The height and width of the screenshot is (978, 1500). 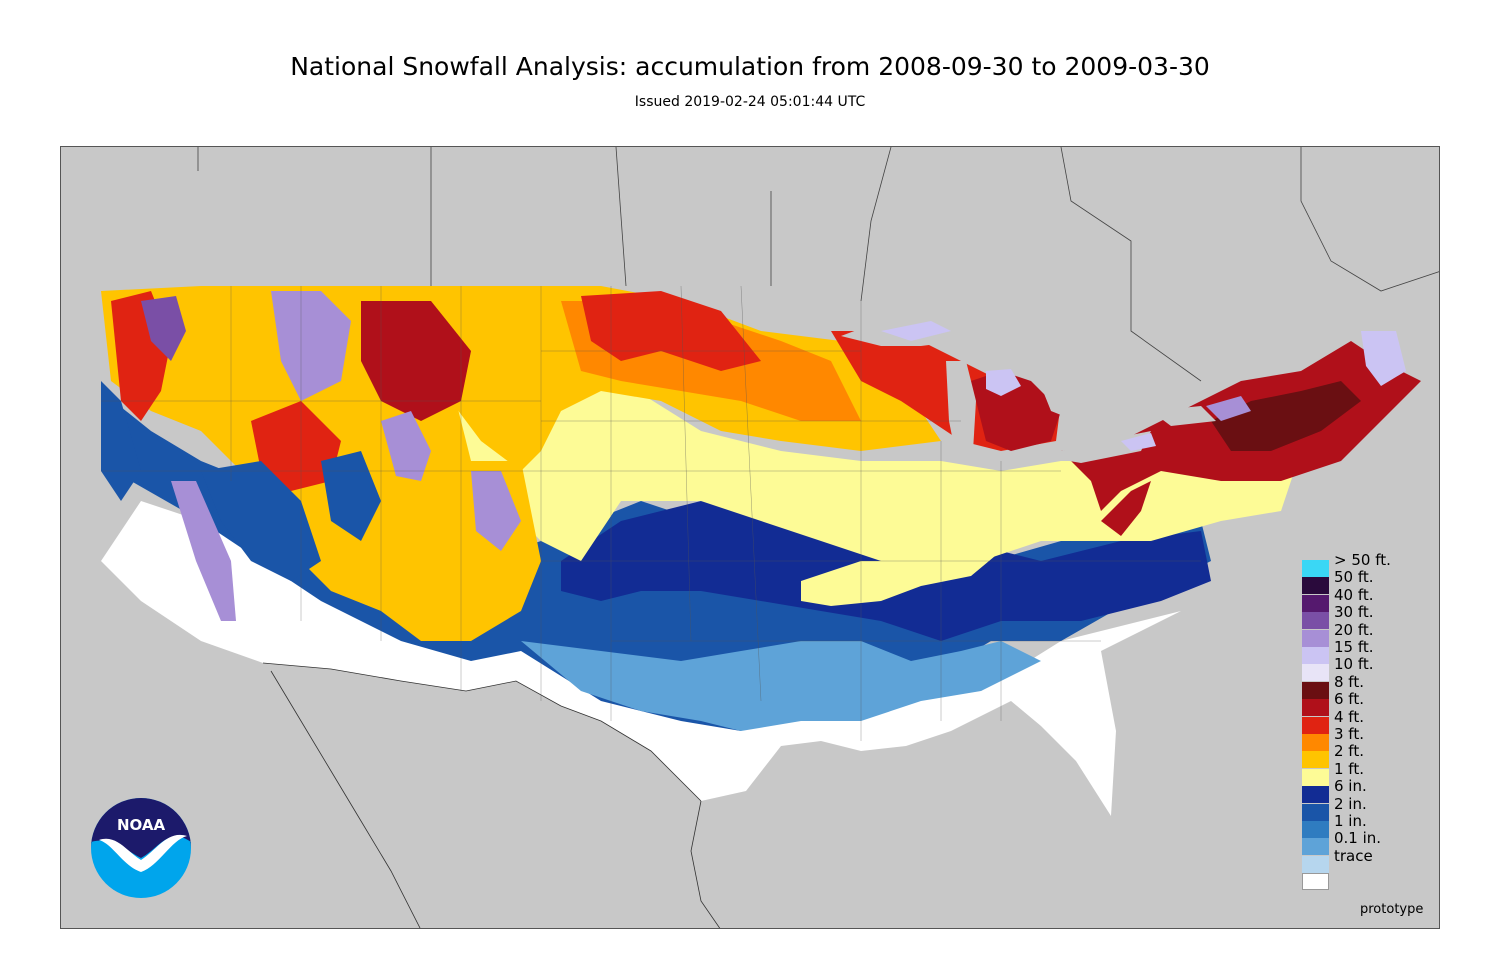 What do you see at coordinates (1349, 681) in the screenshot?
I see `legend-label: 8 ft.` at bounding box center [1349, 681].